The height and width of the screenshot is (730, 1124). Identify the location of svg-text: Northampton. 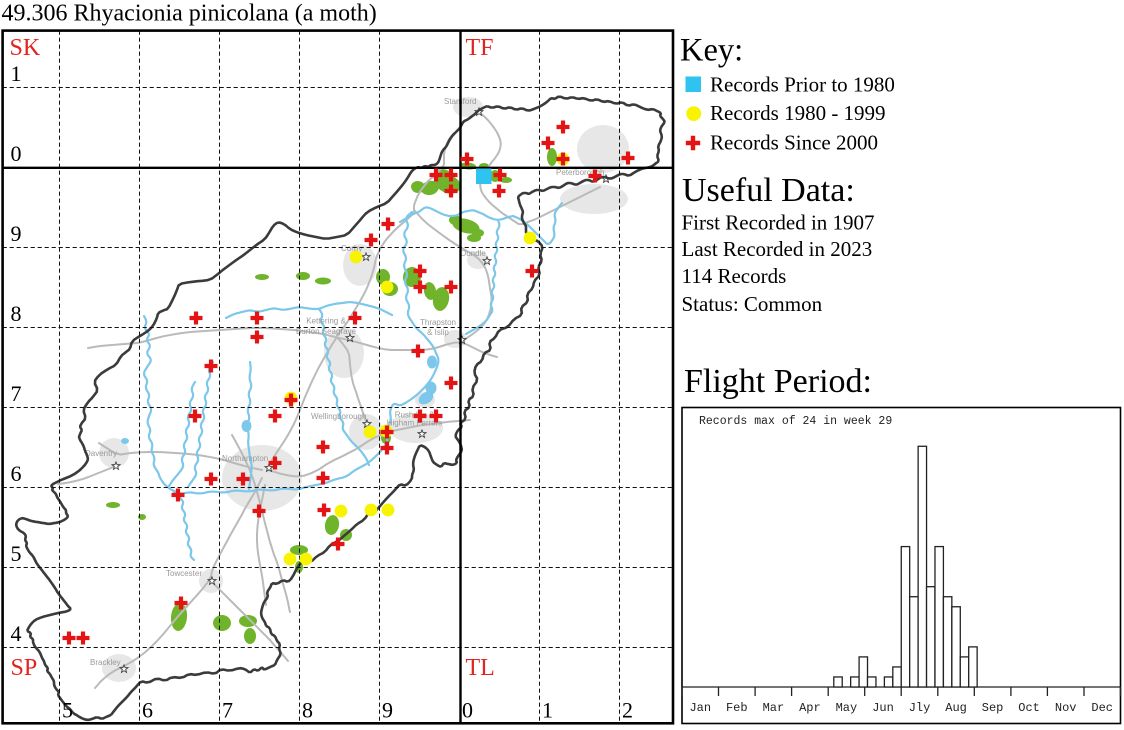
(245, 458).